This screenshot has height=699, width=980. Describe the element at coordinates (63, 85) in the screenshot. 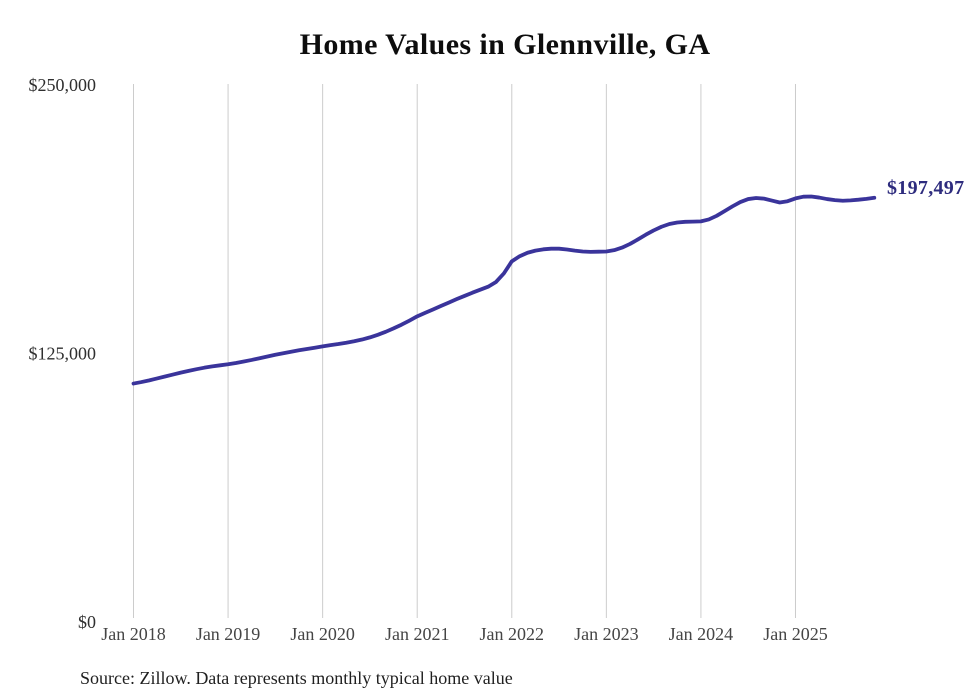

I see `y-tick-label: $250,000` at that location.